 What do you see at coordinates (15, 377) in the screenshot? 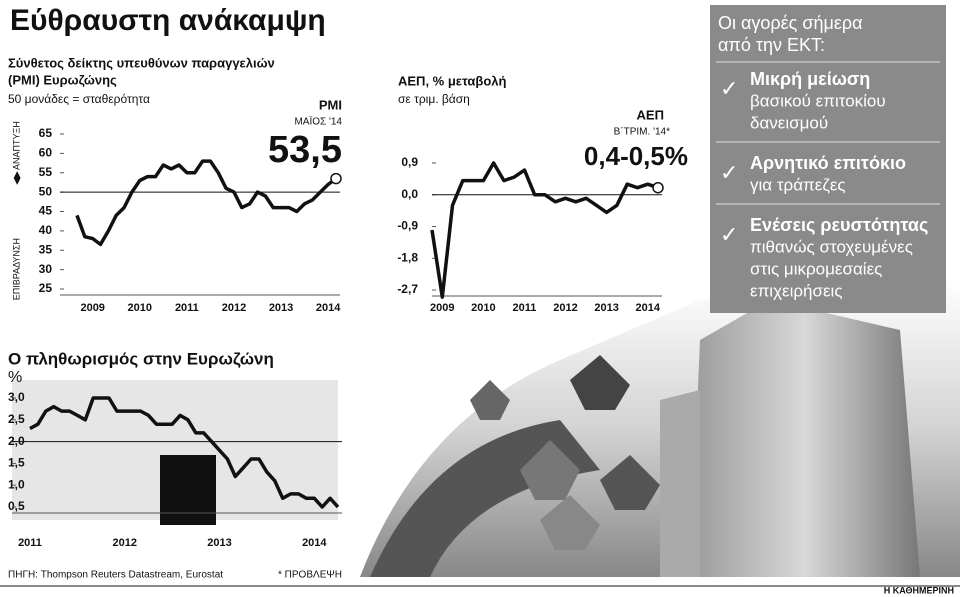
I see `y-unit: %` at bounding box center [15, 377].